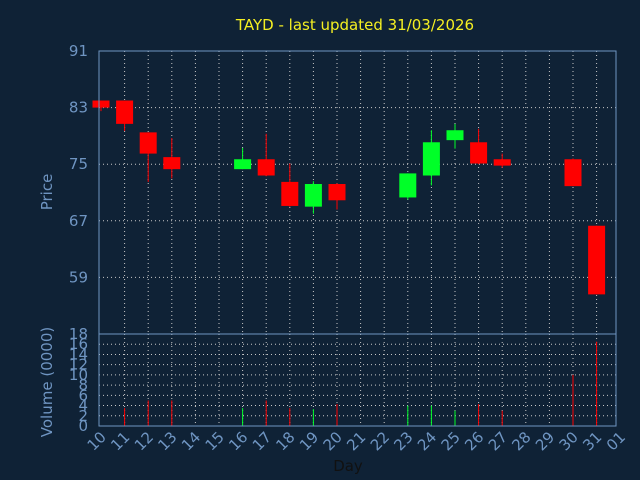 This screenshot has height=480, width=640. I want to click on volume-tick-label: 10, so click(78, 375).